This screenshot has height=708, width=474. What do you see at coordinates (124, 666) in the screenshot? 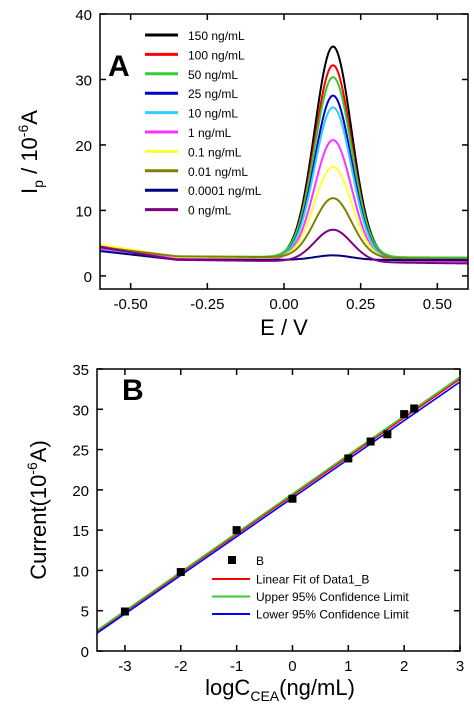
I see `b-x-tick-label: -3` at bounding box center [124, 666].